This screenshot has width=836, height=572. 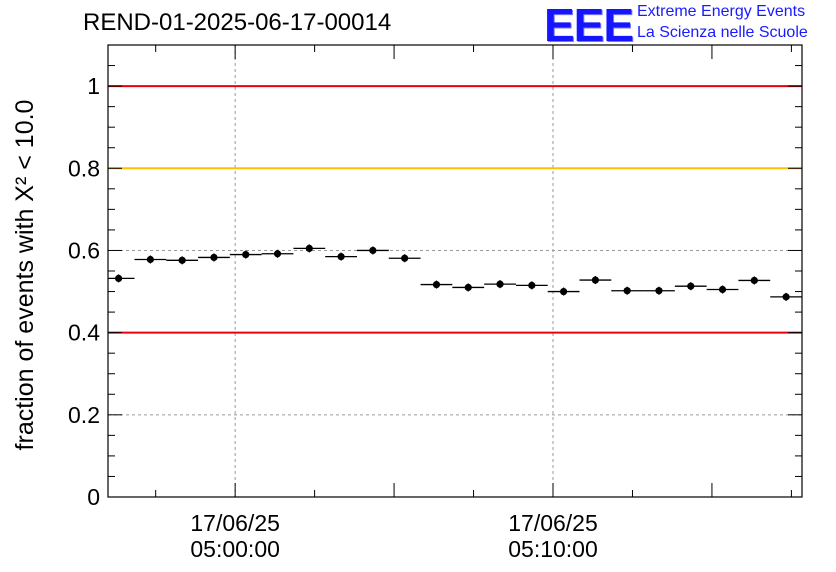 I want to click on y-tick-labels: 0 0.2 0.4 0.6 0.8 1, so click(x=84, y=291).